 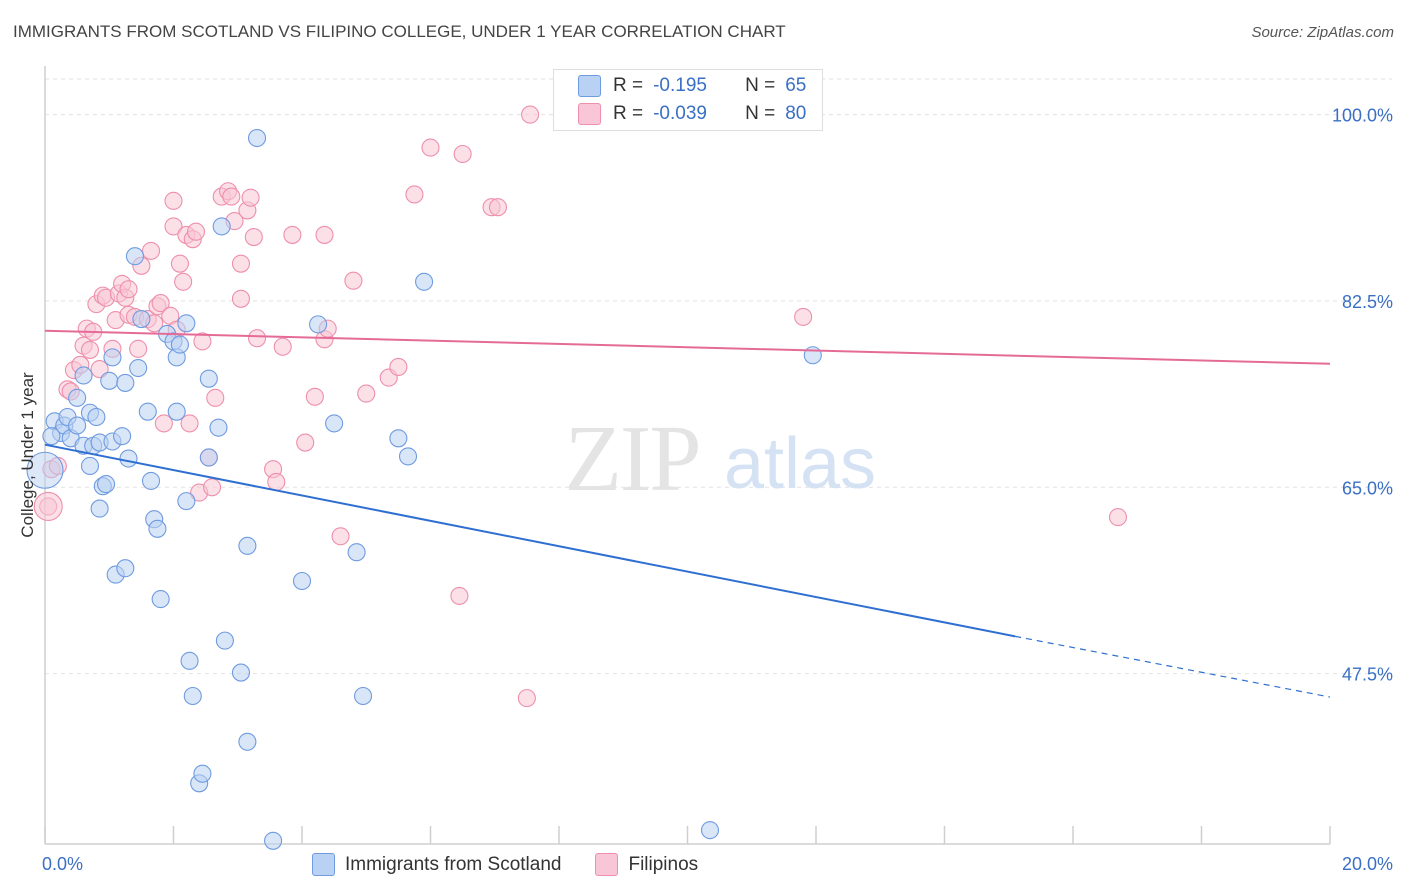 What do you see at coordinates (680, 113) in the screenshot?
I see `r-value: -0.039` at bounding box center [680, 113].